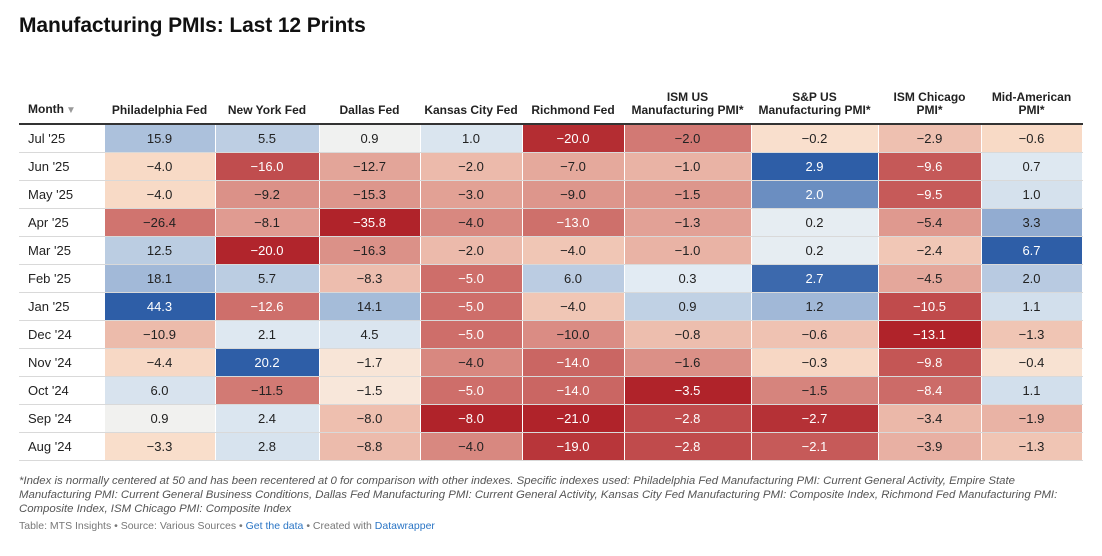  I want to click on value-cell-philly: 12.5, so click(160, 250).